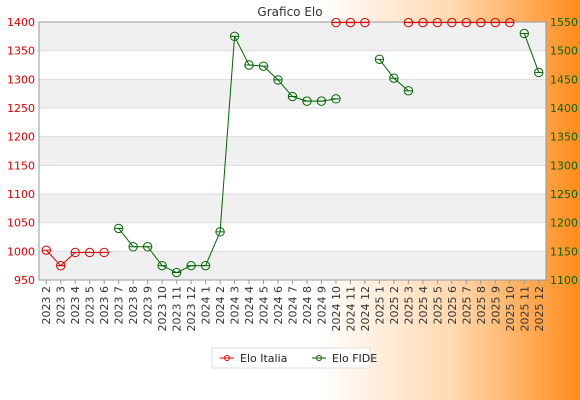  I want to click on x-tick-label: 2025 11, so click(524, 309).